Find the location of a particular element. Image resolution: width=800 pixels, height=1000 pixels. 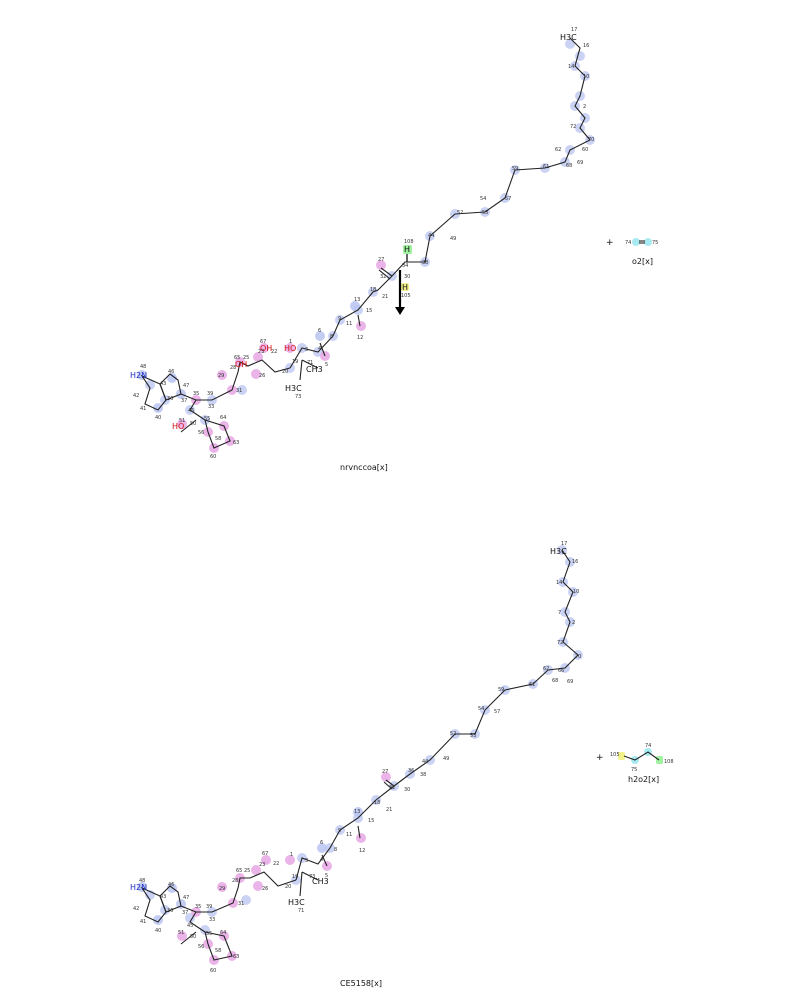

svg-text: 105 is located at coordinates (406, 296).